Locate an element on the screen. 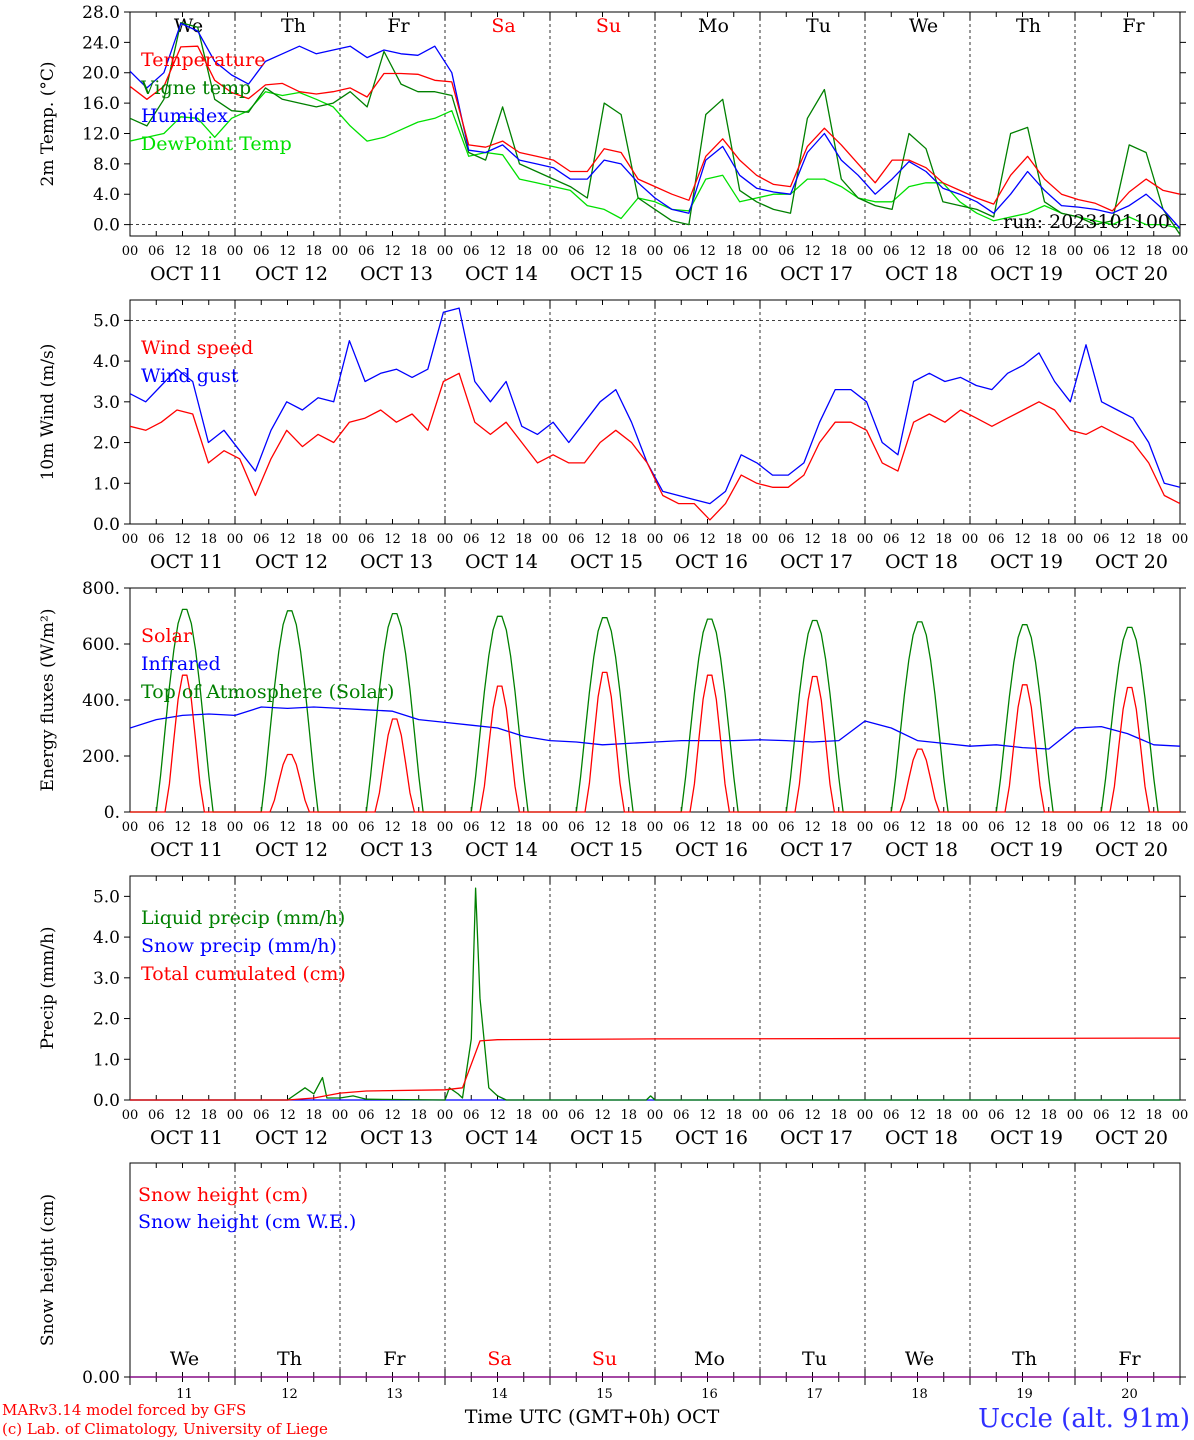  legend-entry: Temperature is located at coordinates (203, 60).